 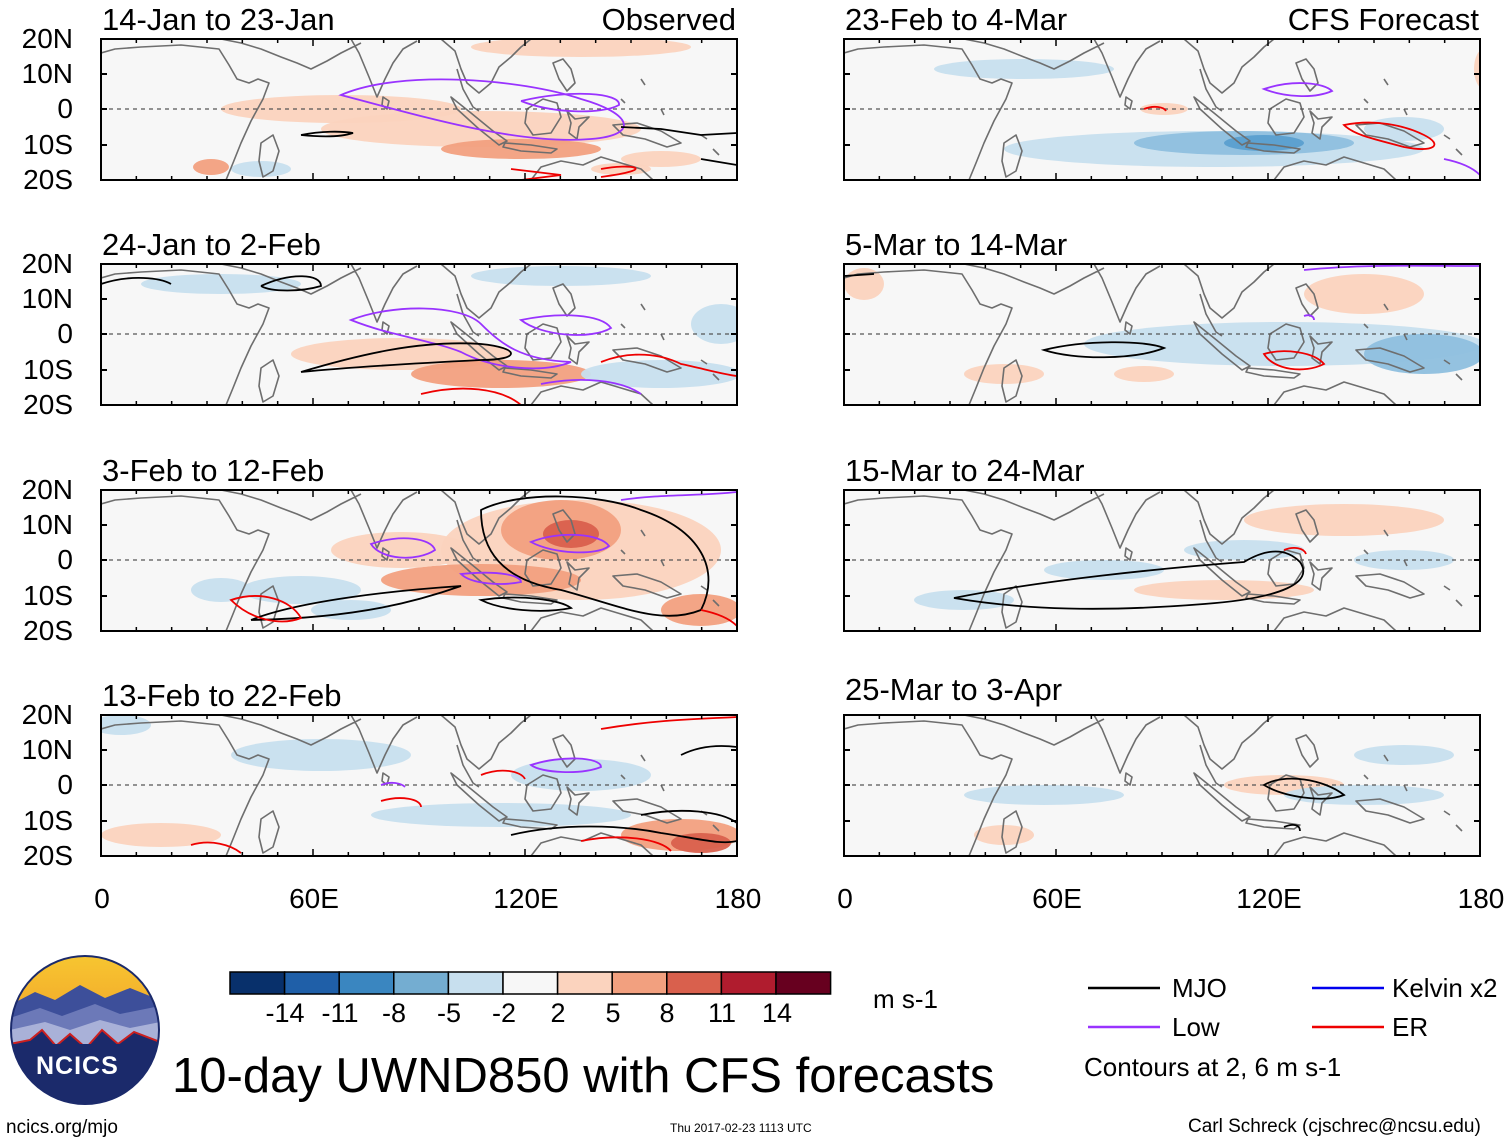 What do you see at coordinates (1213, 1067) in the screenshot?
I see `legend-contour-note: Contours at 2, 6 m s-1` at bounding box center [1213, 1067].